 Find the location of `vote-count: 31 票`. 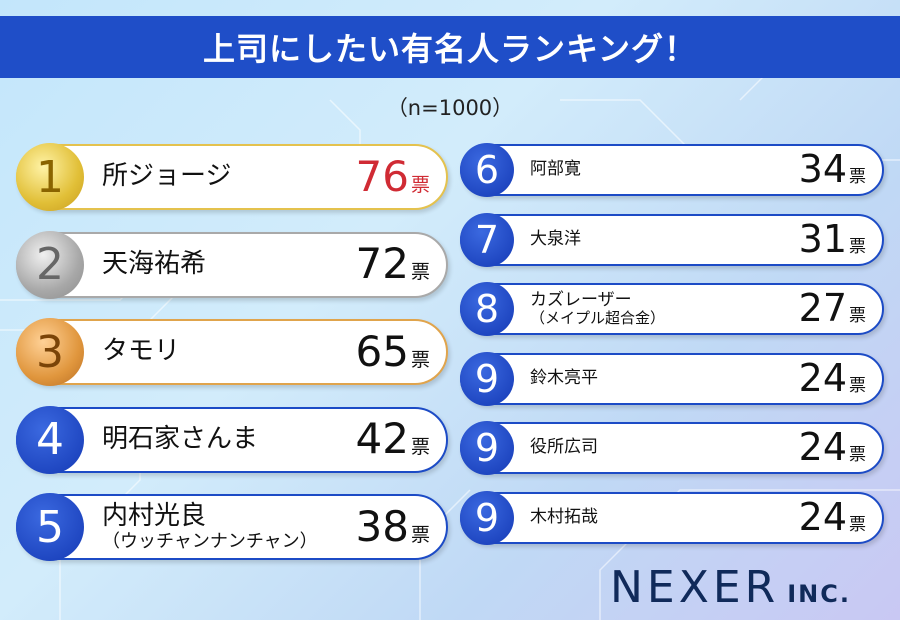

vote-count: 31 票 is located at coordinates (832, 239).